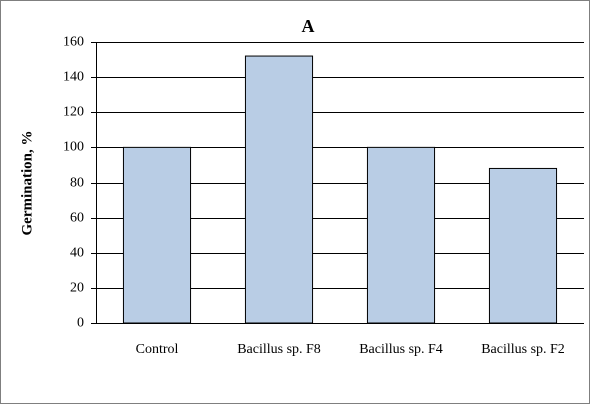 The width and height of the screenshot is (590, 404). Describe the element at coordinates (27, 183) in the screenshot. I see `y-axis-label: Germination, %` at that location.